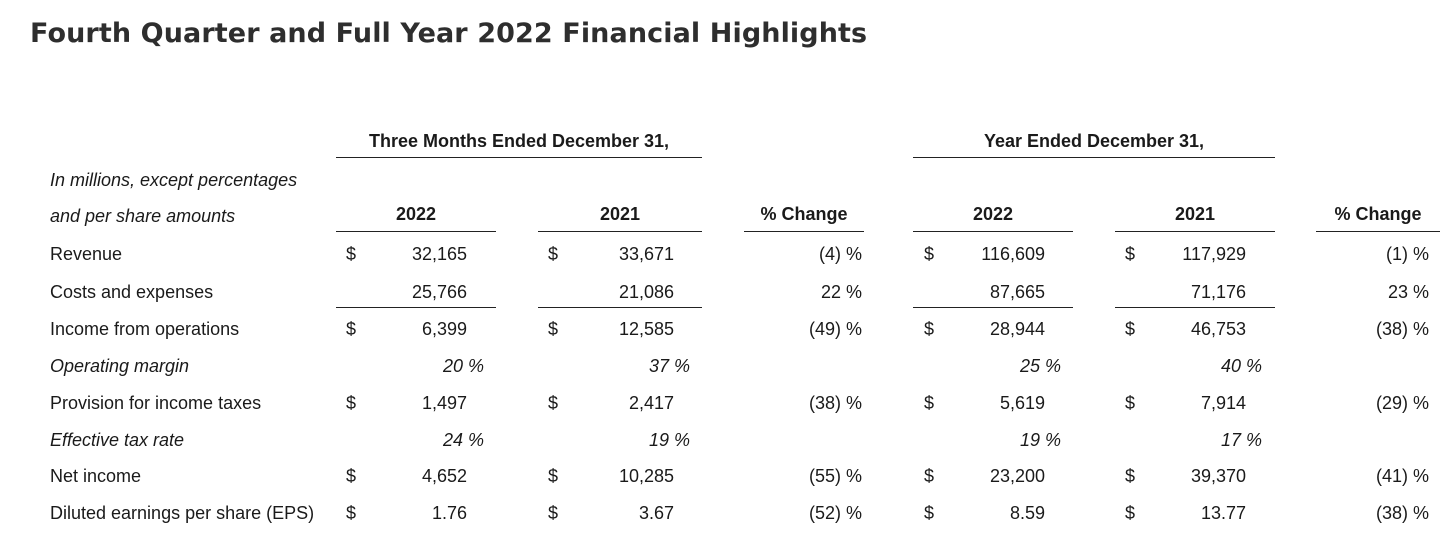 Image resolution: width=1456 pixels, height=547 pixels. What do you see at coordinates (1402, 403) in the screenshot?
I see `table-cell-fy-change: (29) %` at bounding box center [1402, 403].